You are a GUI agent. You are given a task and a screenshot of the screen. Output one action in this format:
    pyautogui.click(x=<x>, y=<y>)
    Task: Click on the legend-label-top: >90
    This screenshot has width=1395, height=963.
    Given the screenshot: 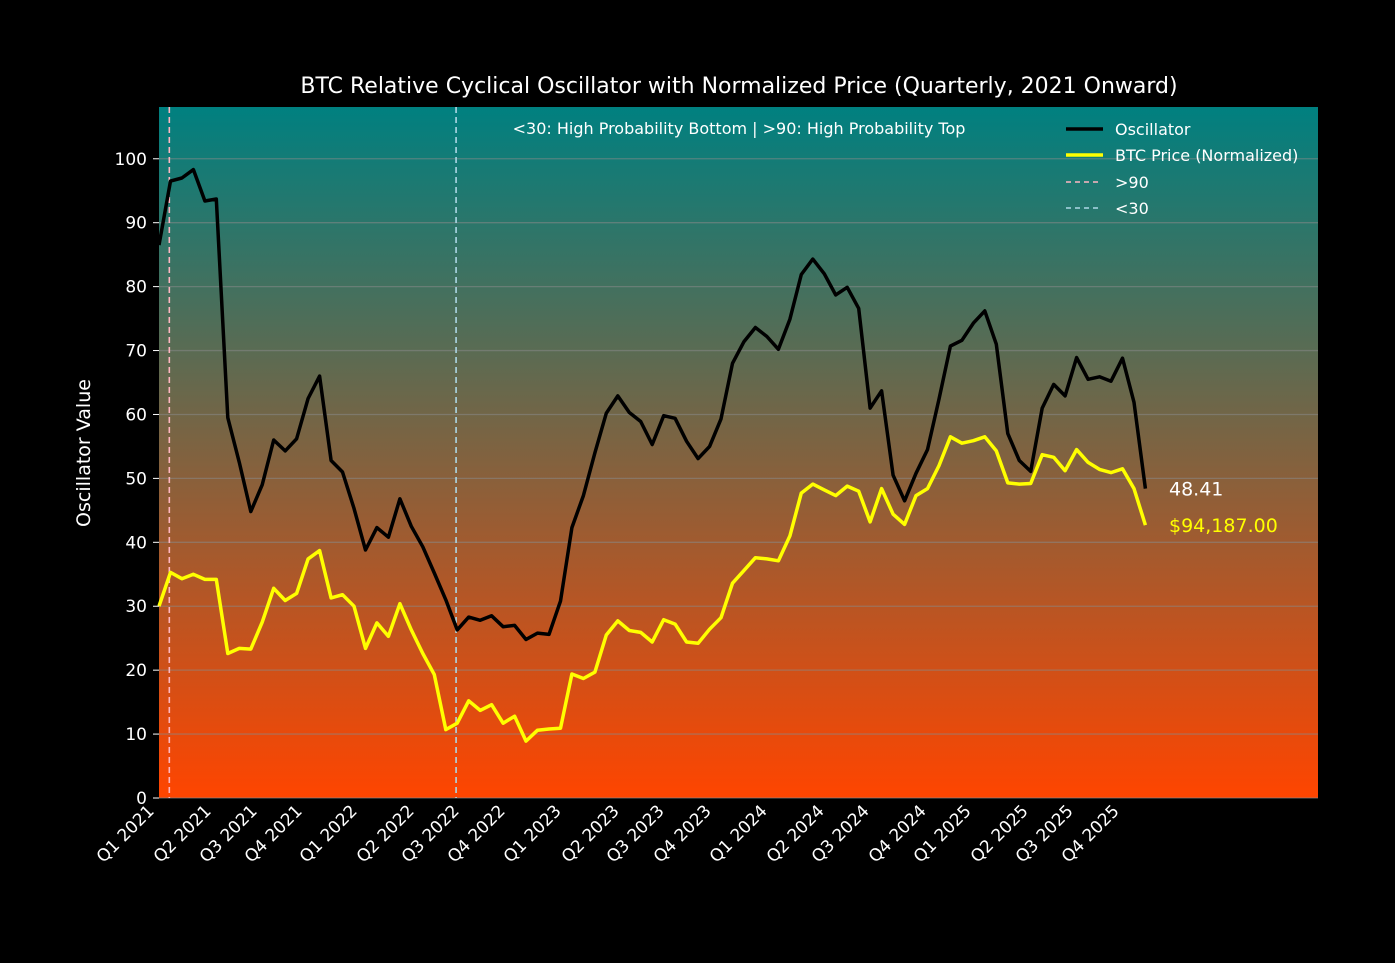 What is the action you would take?
    pyautogui.click(x=1132, y=182)
    